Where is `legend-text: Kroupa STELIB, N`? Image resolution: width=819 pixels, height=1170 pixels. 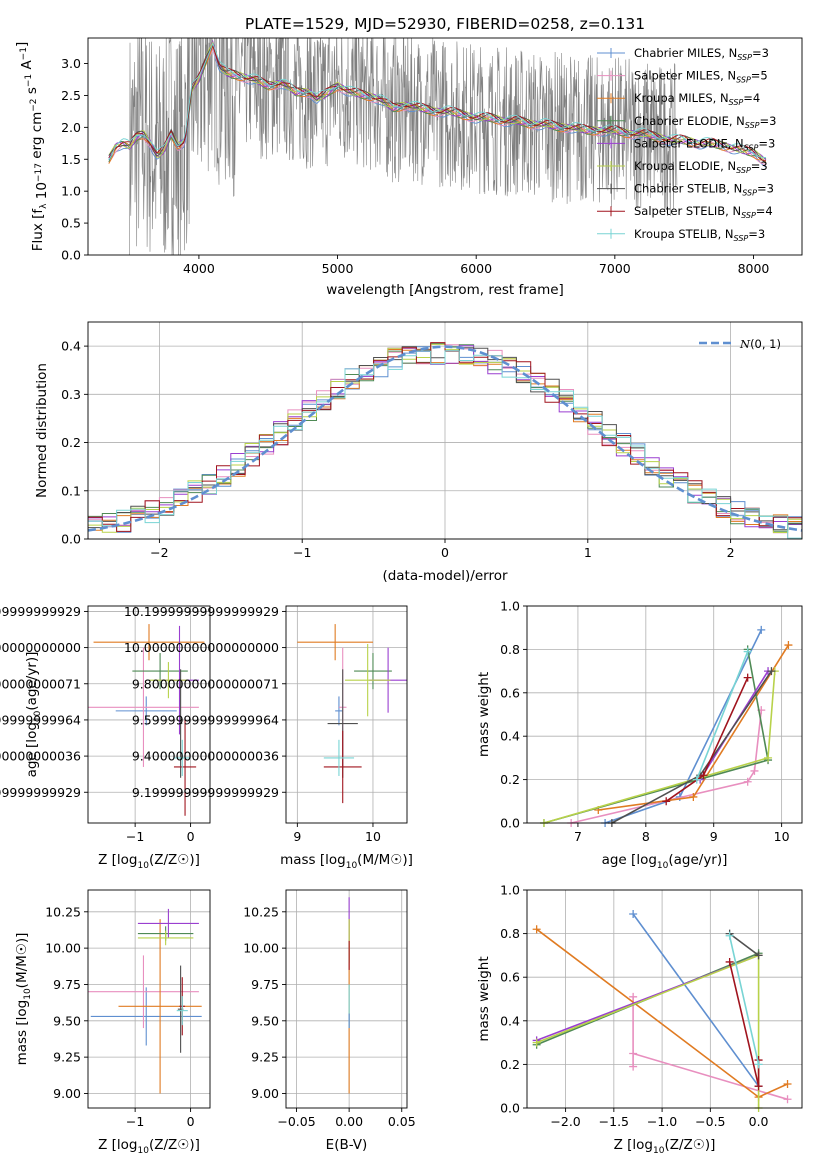 legend-text: Kroupa STELIB, N is located at coordinates (684, 234).